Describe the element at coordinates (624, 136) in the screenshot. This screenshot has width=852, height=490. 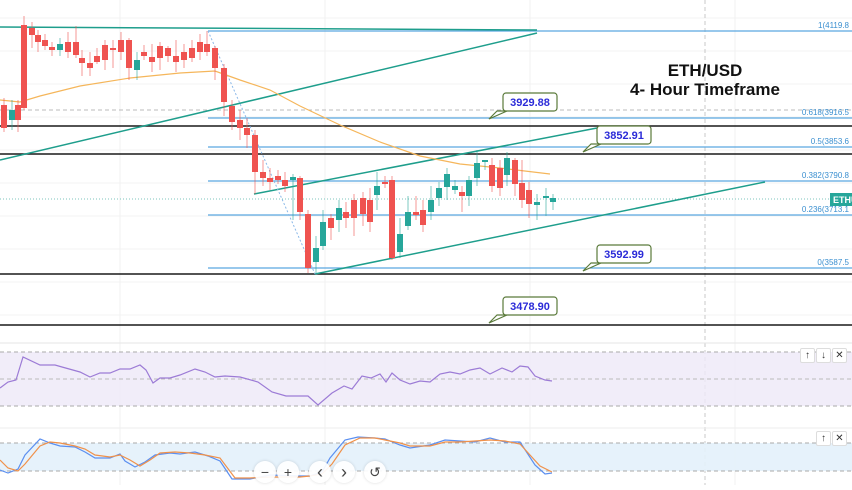
I see `svg-text: 3852.91` at that location.